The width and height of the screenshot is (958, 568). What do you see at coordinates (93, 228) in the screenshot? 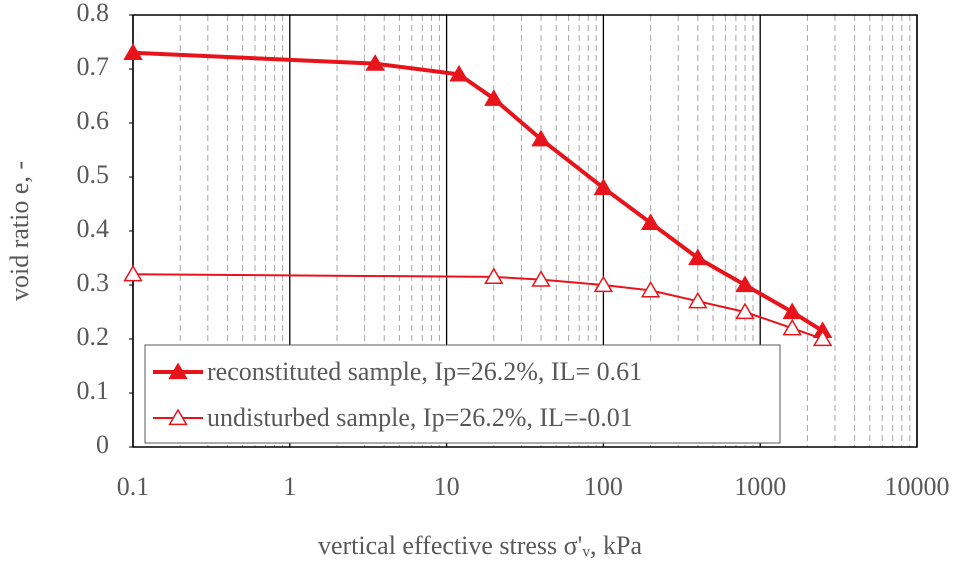
I see `y-tick-label: 0.4` at bounding box center [93, 228].